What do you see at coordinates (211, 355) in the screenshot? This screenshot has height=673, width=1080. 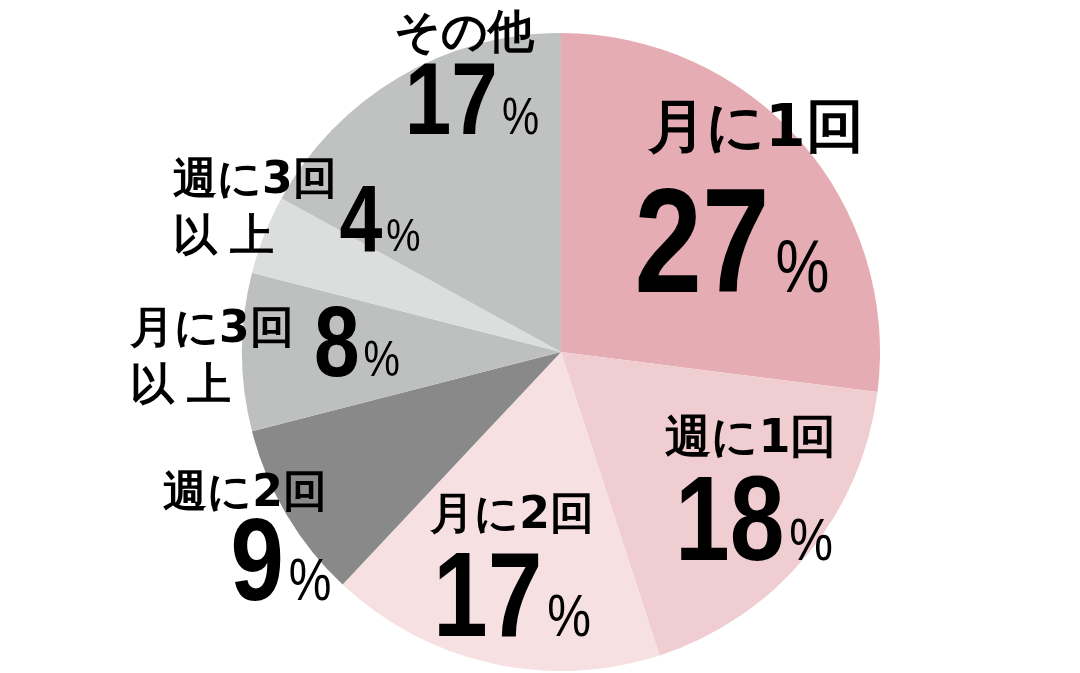 I see `slice-label: 月に3回以上` at bounding box center [211, 355].